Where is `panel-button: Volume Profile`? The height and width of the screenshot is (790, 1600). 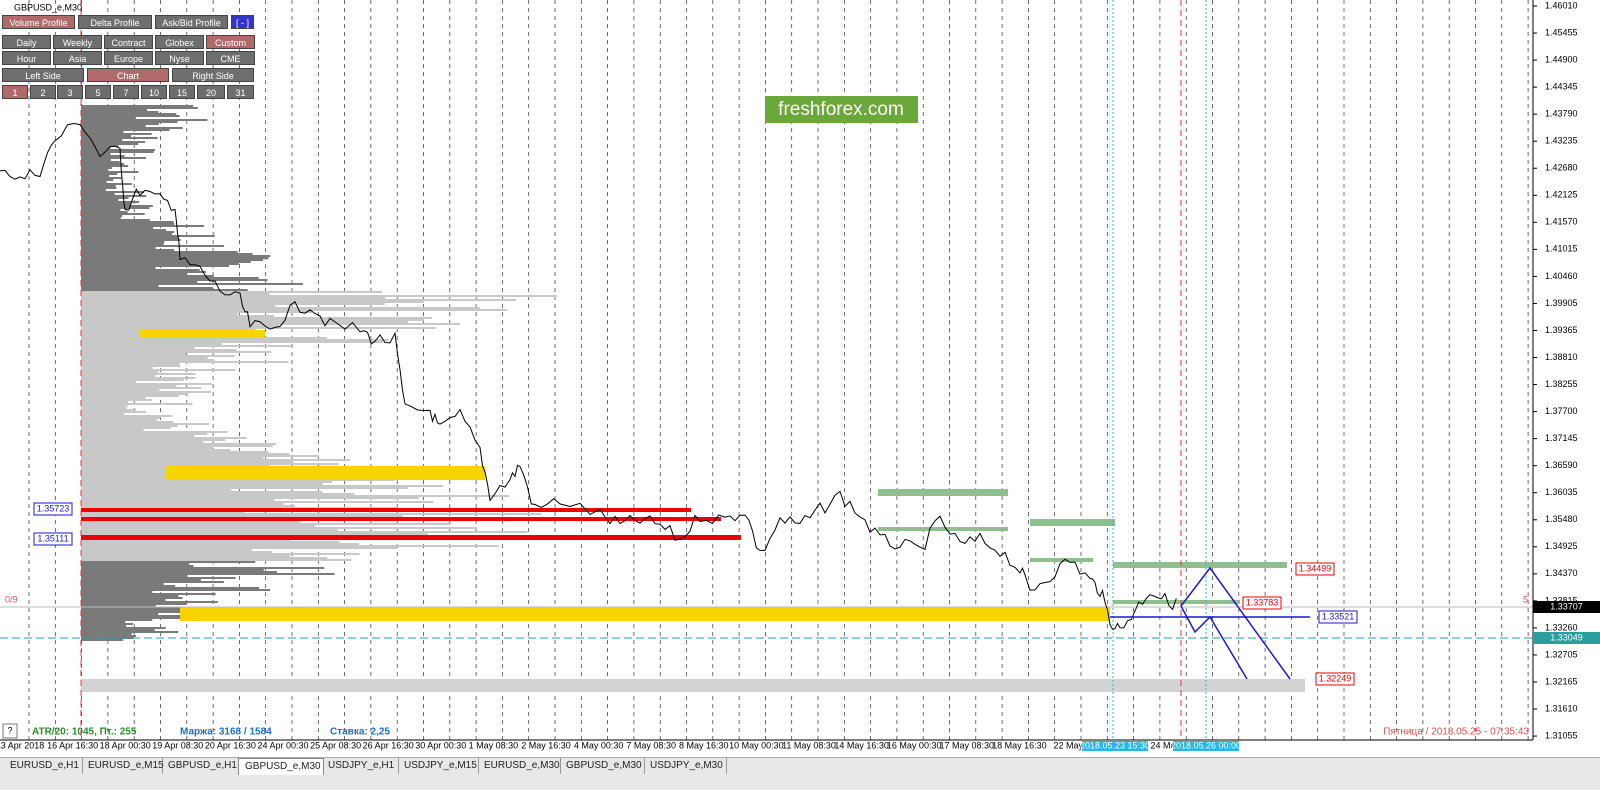 panel-button: Volume Profile is located at coordinates (38, 22).